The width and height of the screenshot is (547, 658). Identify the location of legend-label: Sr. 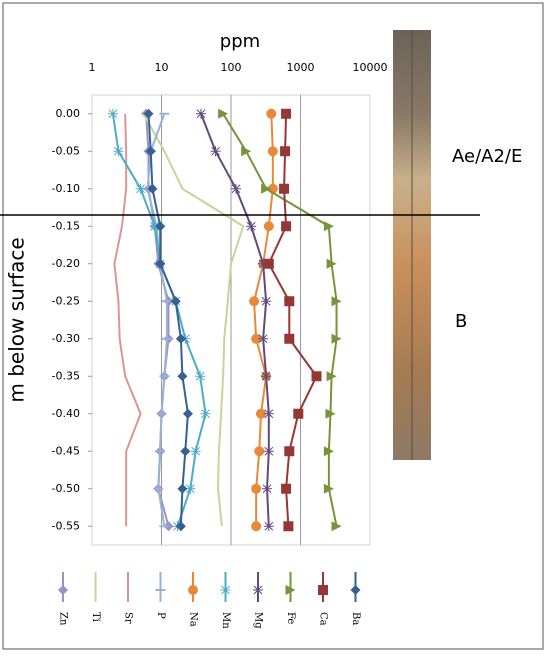
(128, 618).